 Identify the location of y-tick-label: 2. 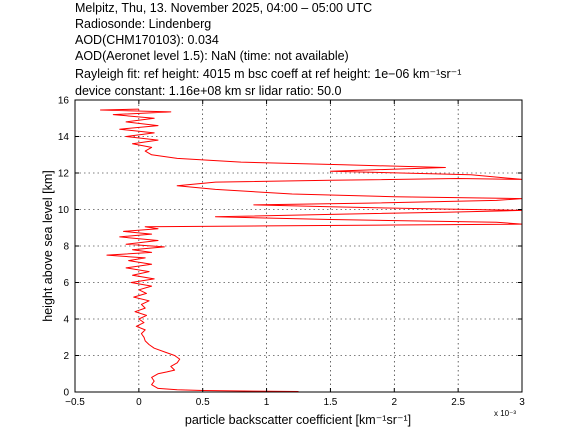
(66, 356).